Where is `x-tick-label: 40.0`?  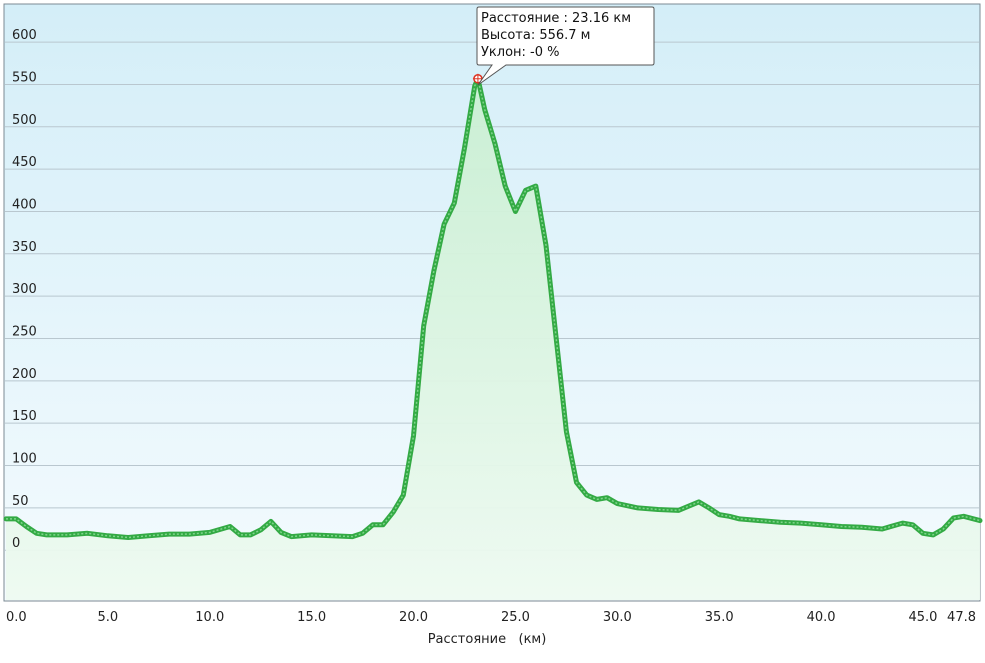 x-tick-label: 40.0 is located at coordinates (821, 617).